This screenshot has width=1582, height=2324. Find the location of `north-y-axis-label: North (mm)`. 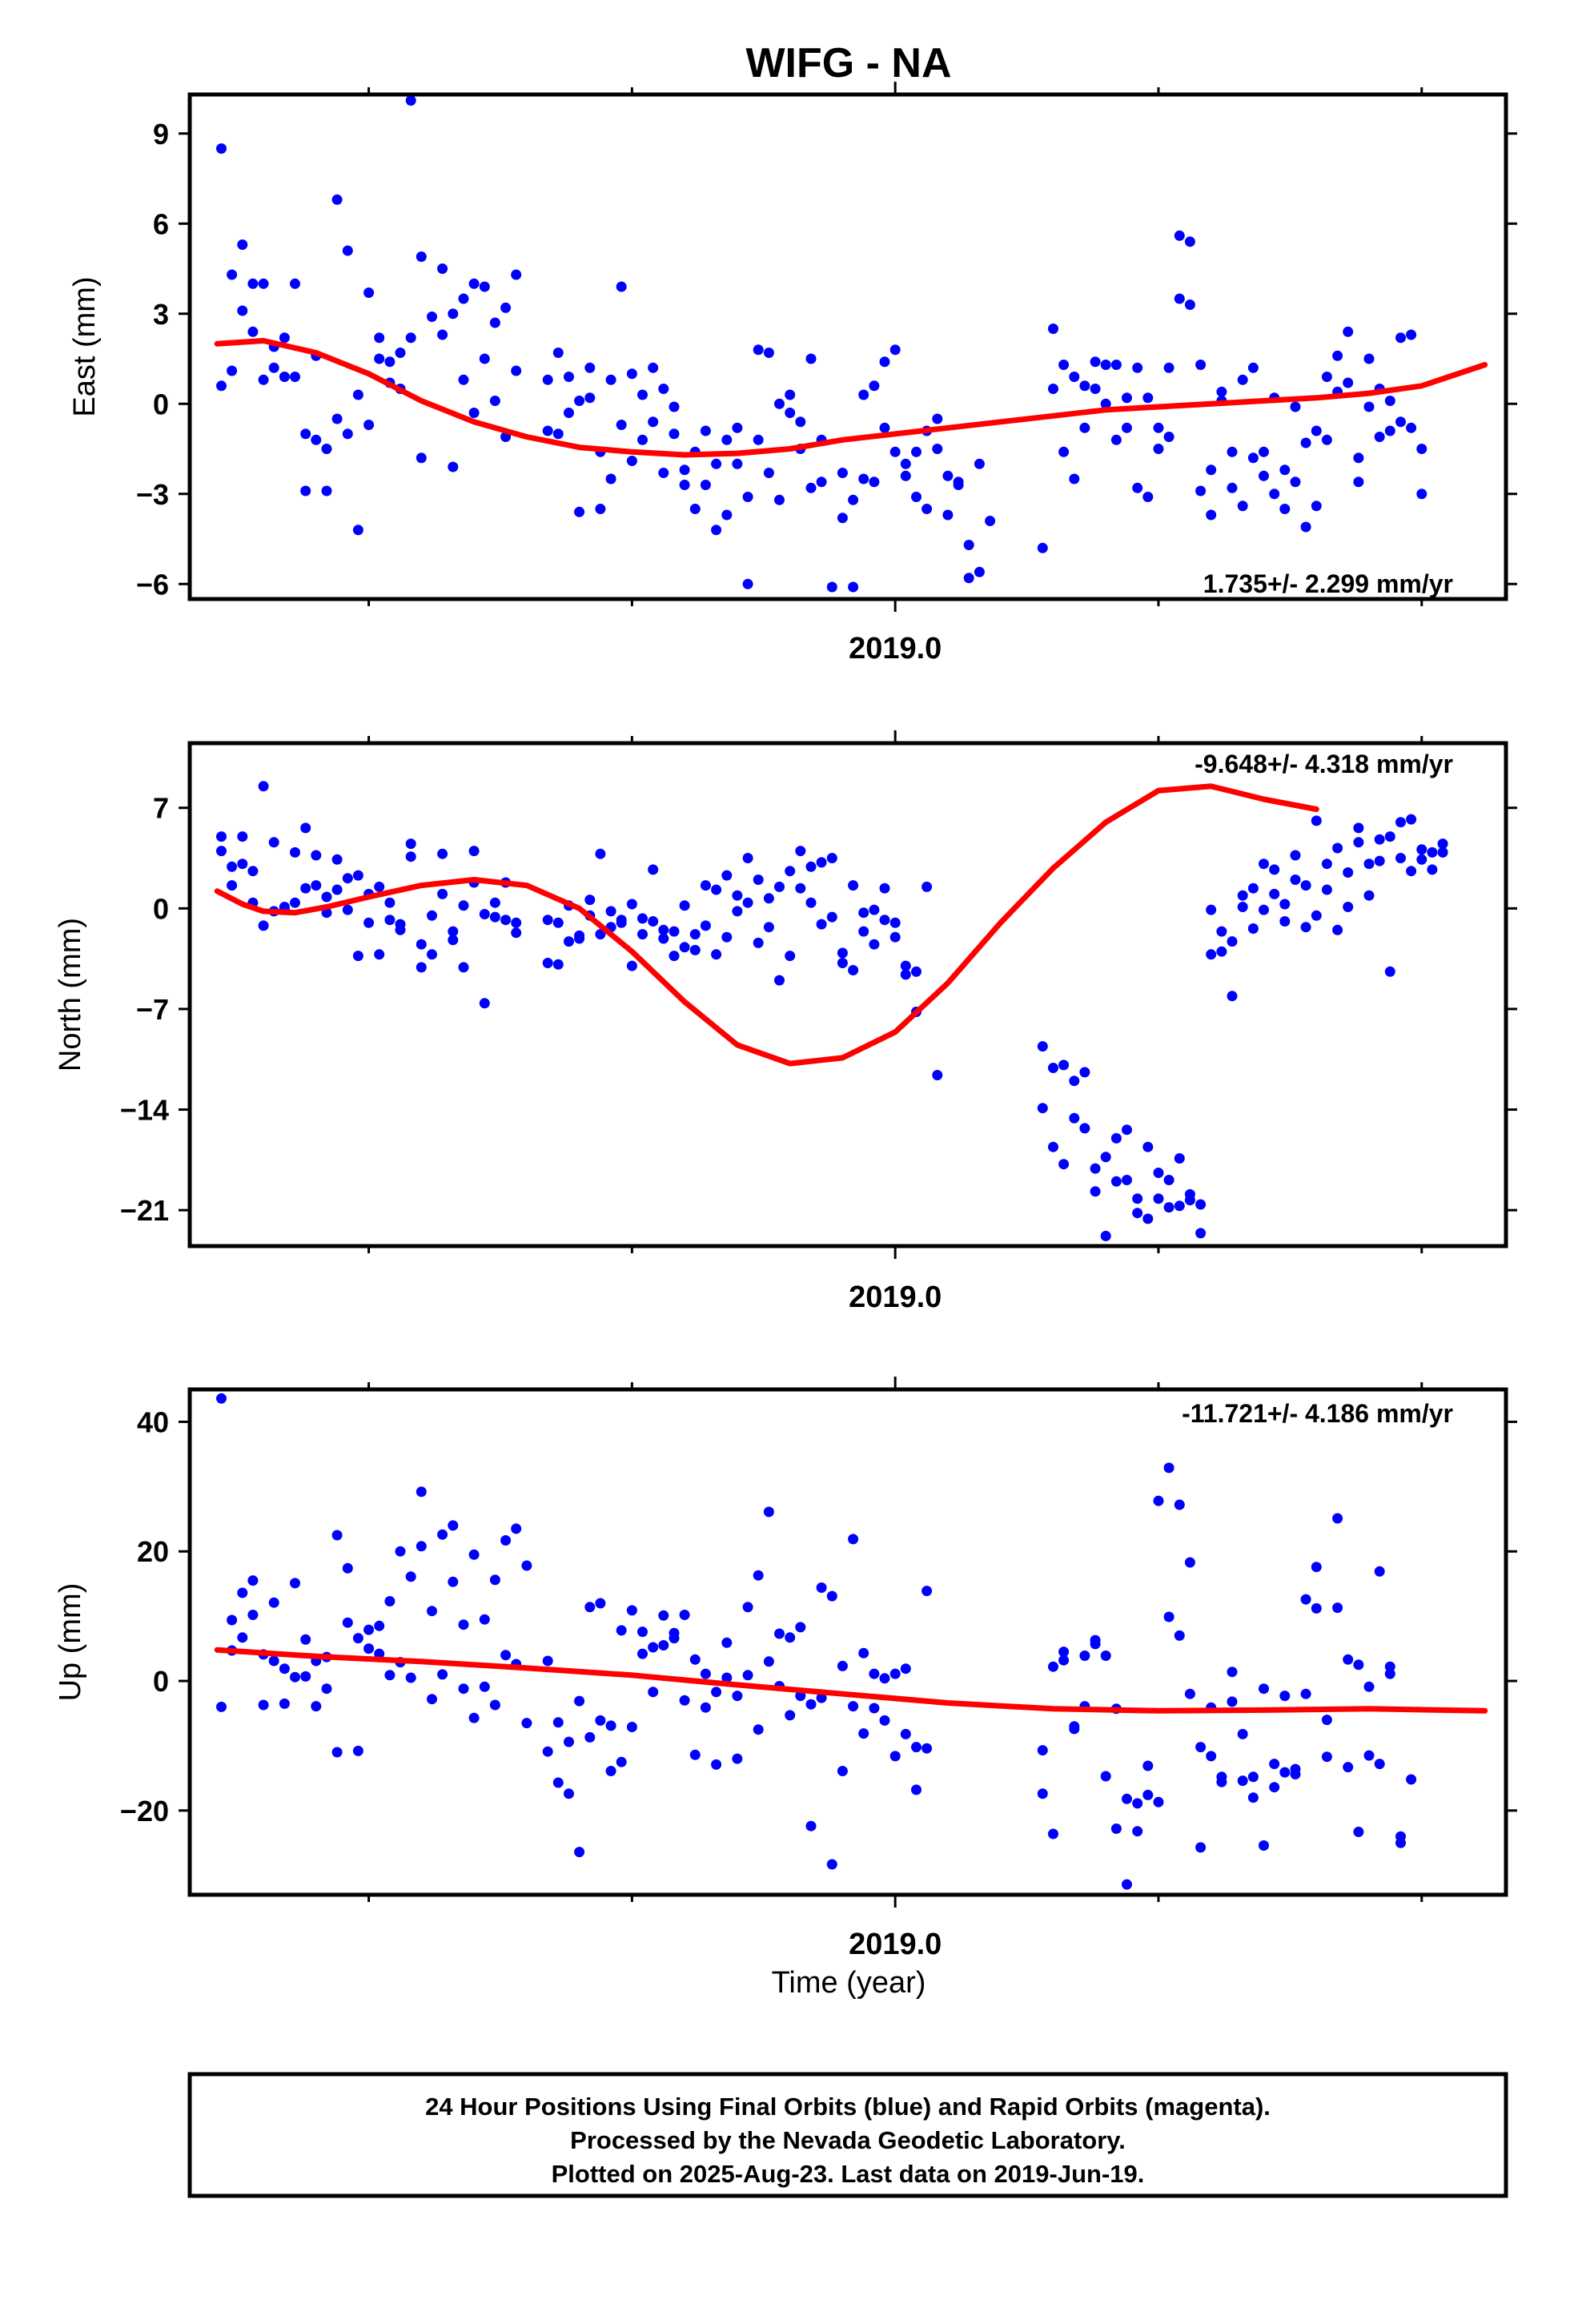

north-y-axis-label: North (mm) is located at coordinates (70, 995).